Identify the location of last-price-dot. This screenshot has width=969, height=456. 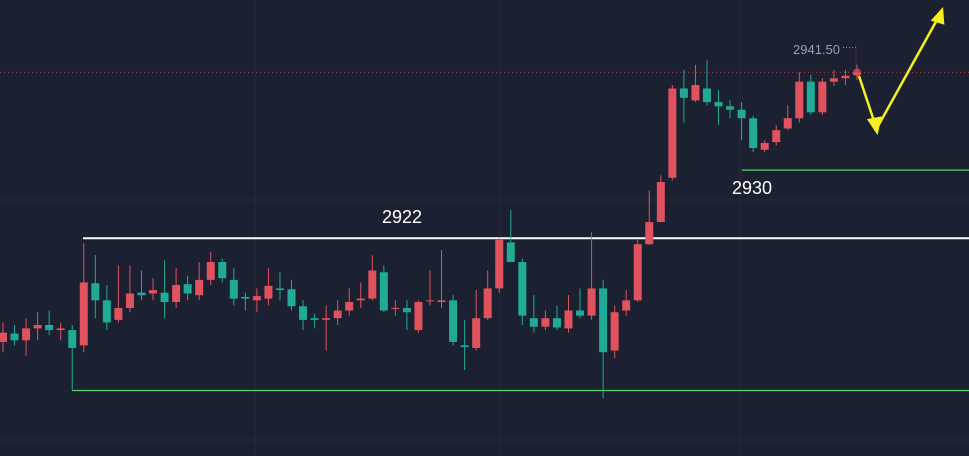
(857, 72).